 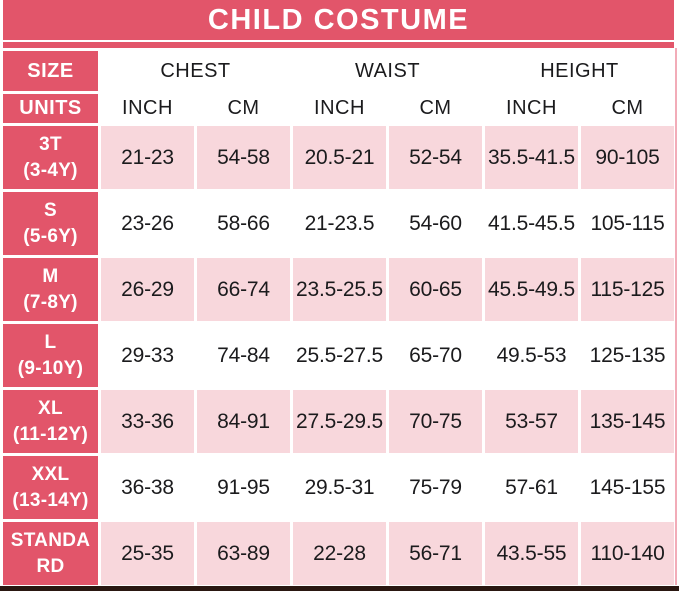 What do you see at coordinates (627, 157) in the screenshot?
I see `size-value-cell: 90-105` at bounding box center [627, 157].